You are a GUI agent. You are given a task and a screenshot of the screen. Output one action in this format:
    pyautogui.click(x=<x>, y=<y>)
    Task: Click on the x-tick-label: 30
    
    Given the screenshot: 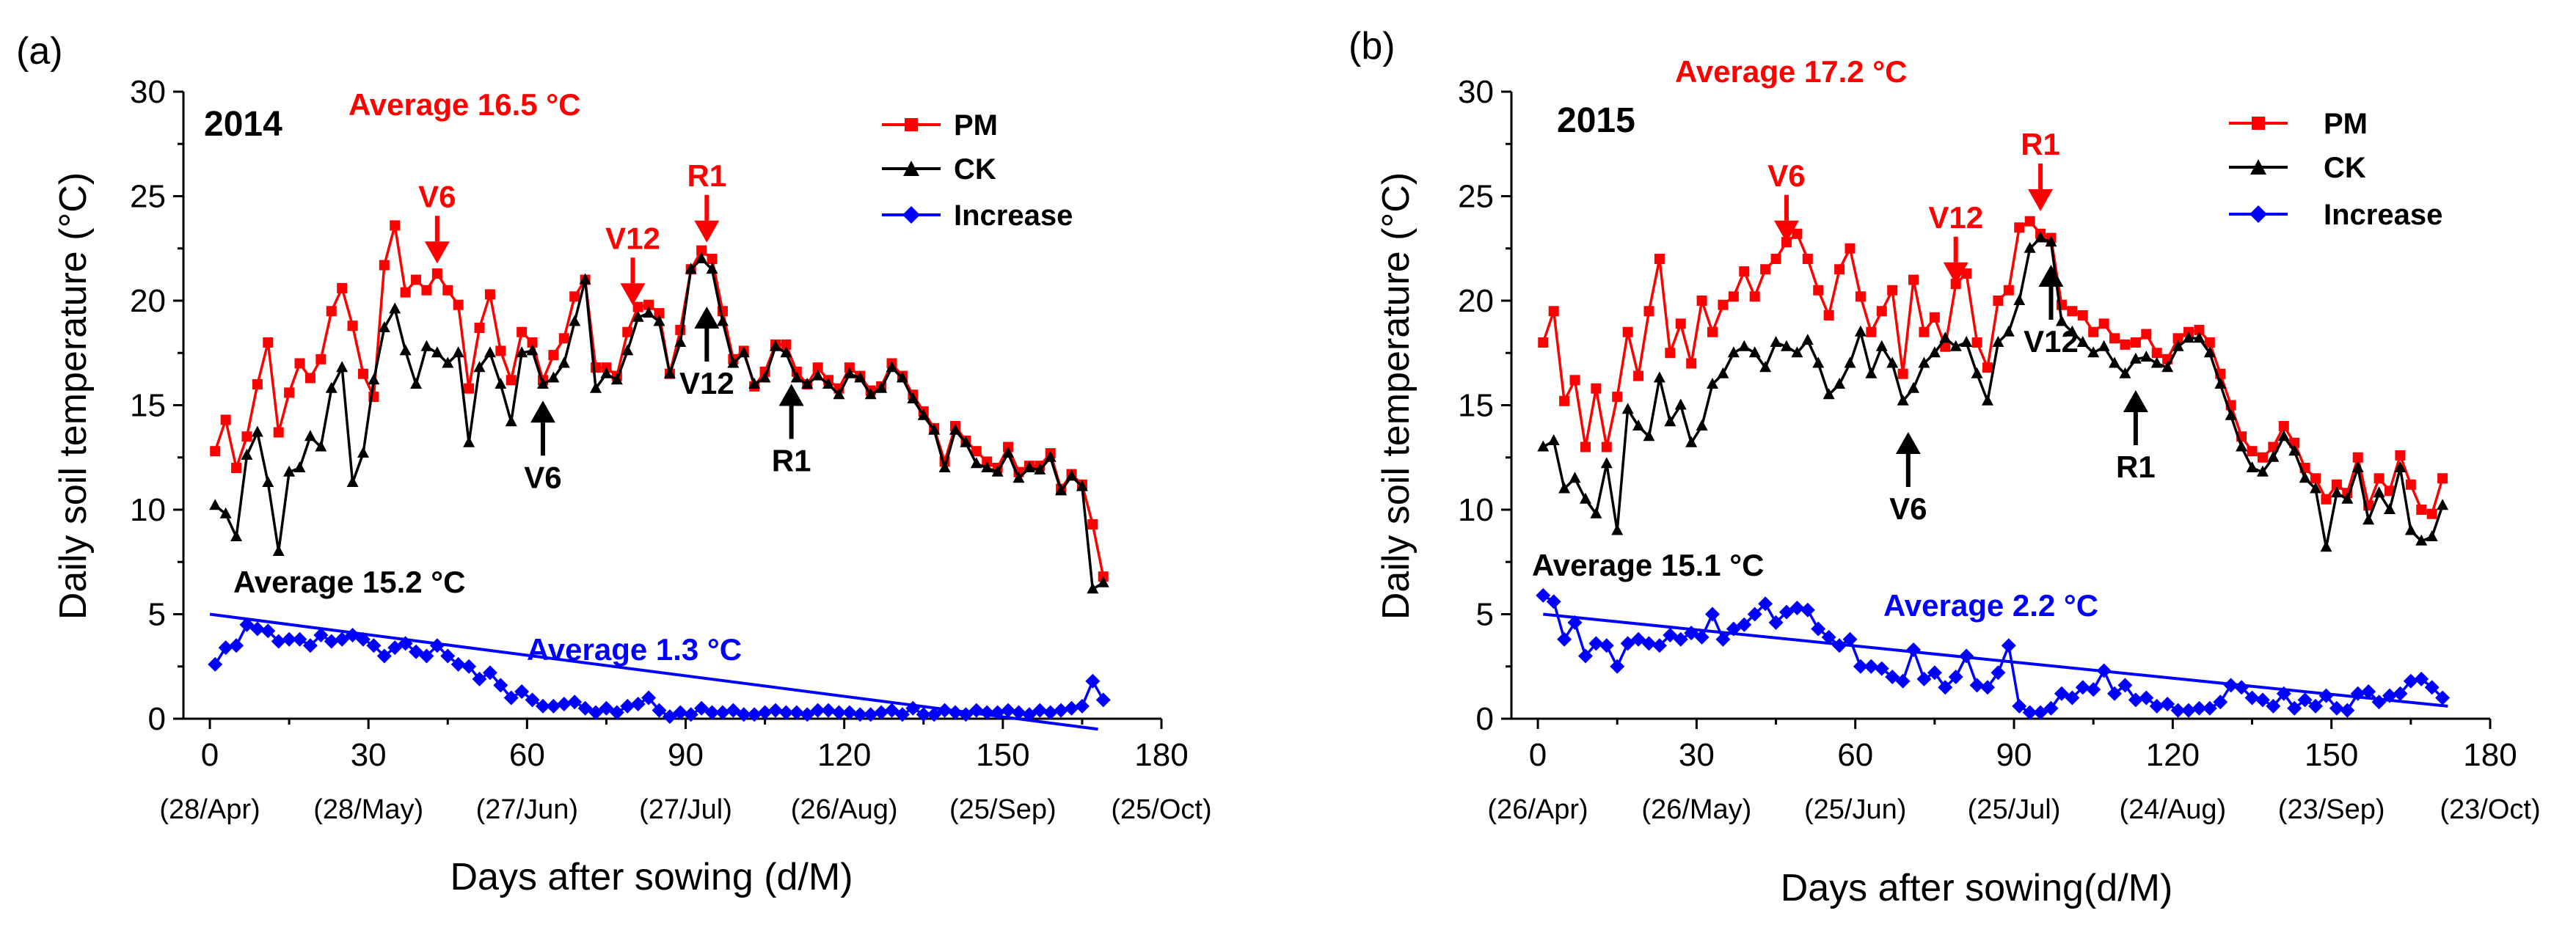 What is the action you would take?
    pyautogui.click(x=369, y=755)
    